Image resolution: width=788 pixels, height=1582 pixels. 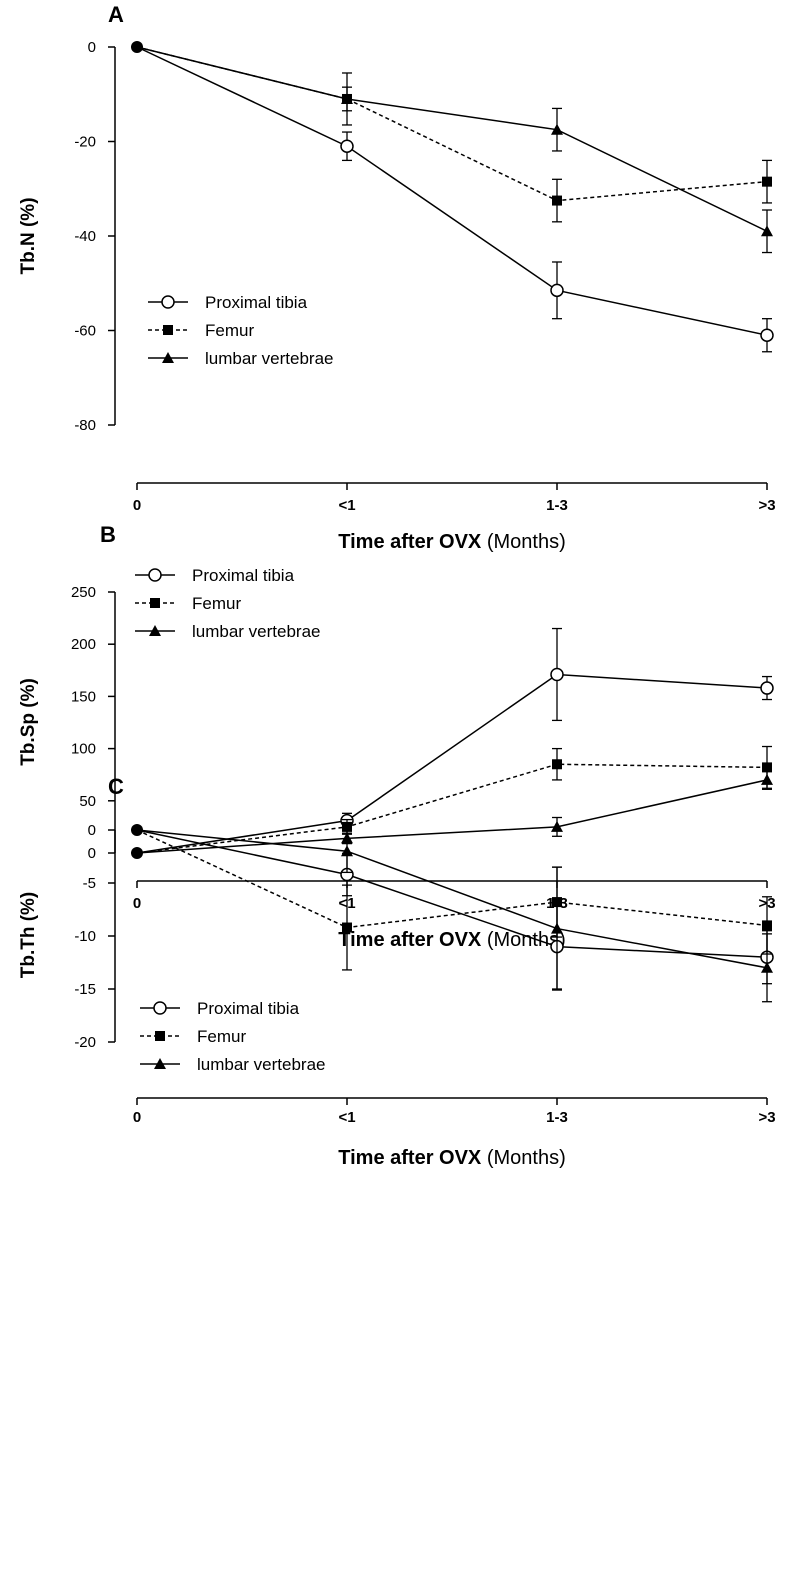 What do you see at coordinates (85, 331) in the screenshot?
I see `y-tick-label: -60` at bounding box center [85, 331].